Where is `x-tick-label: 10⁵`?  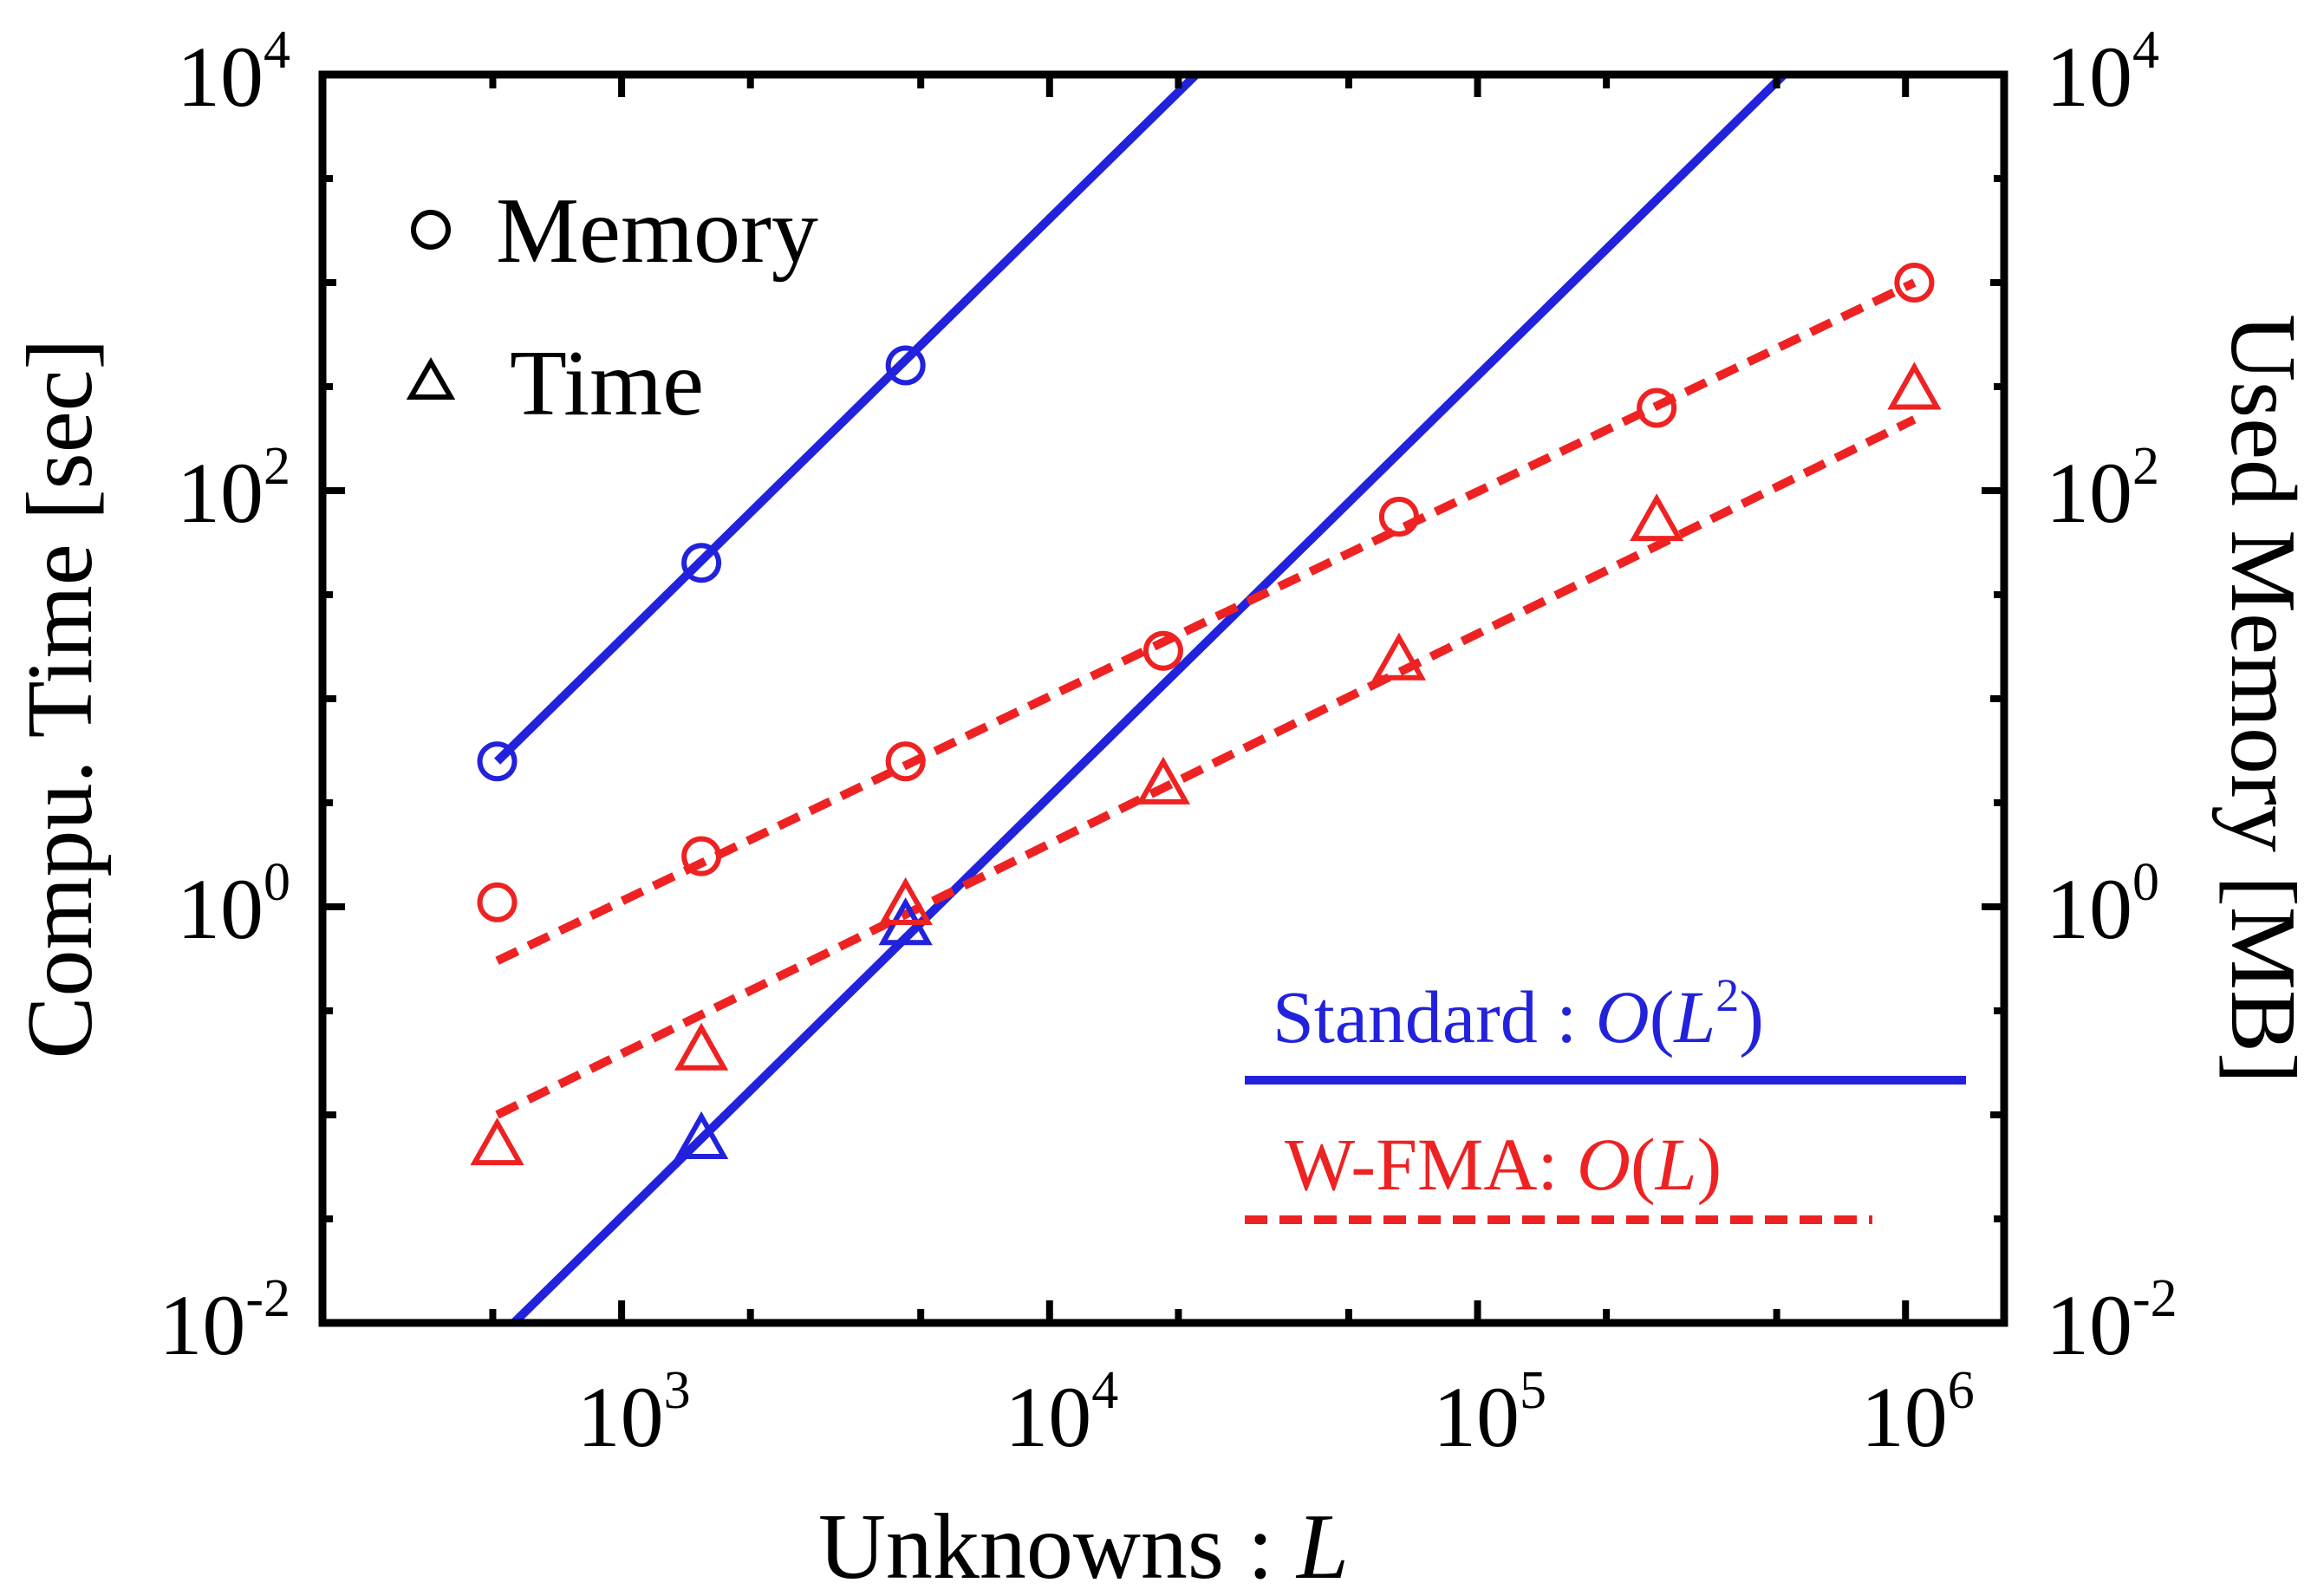 x-tick-label: 10⁵ is located at coordinates (1489, 1413).